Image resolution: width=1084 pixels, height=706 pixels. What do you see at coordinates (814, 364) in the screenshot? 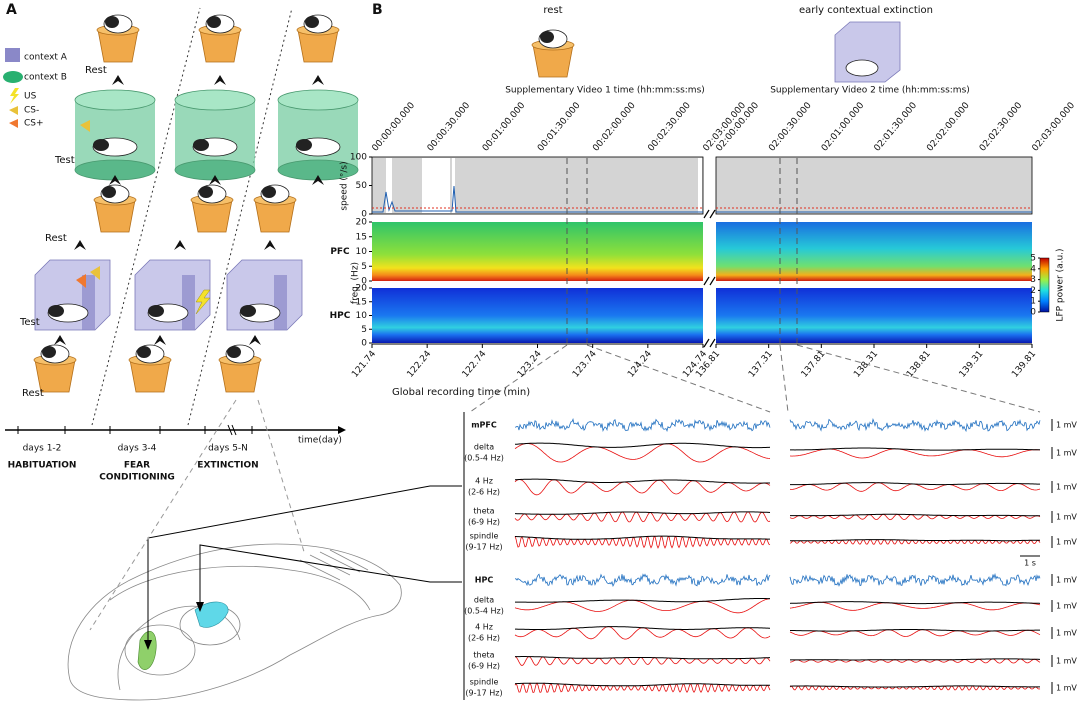
I see `x-tick-label: 137.81` at bounding box center [814, 364].